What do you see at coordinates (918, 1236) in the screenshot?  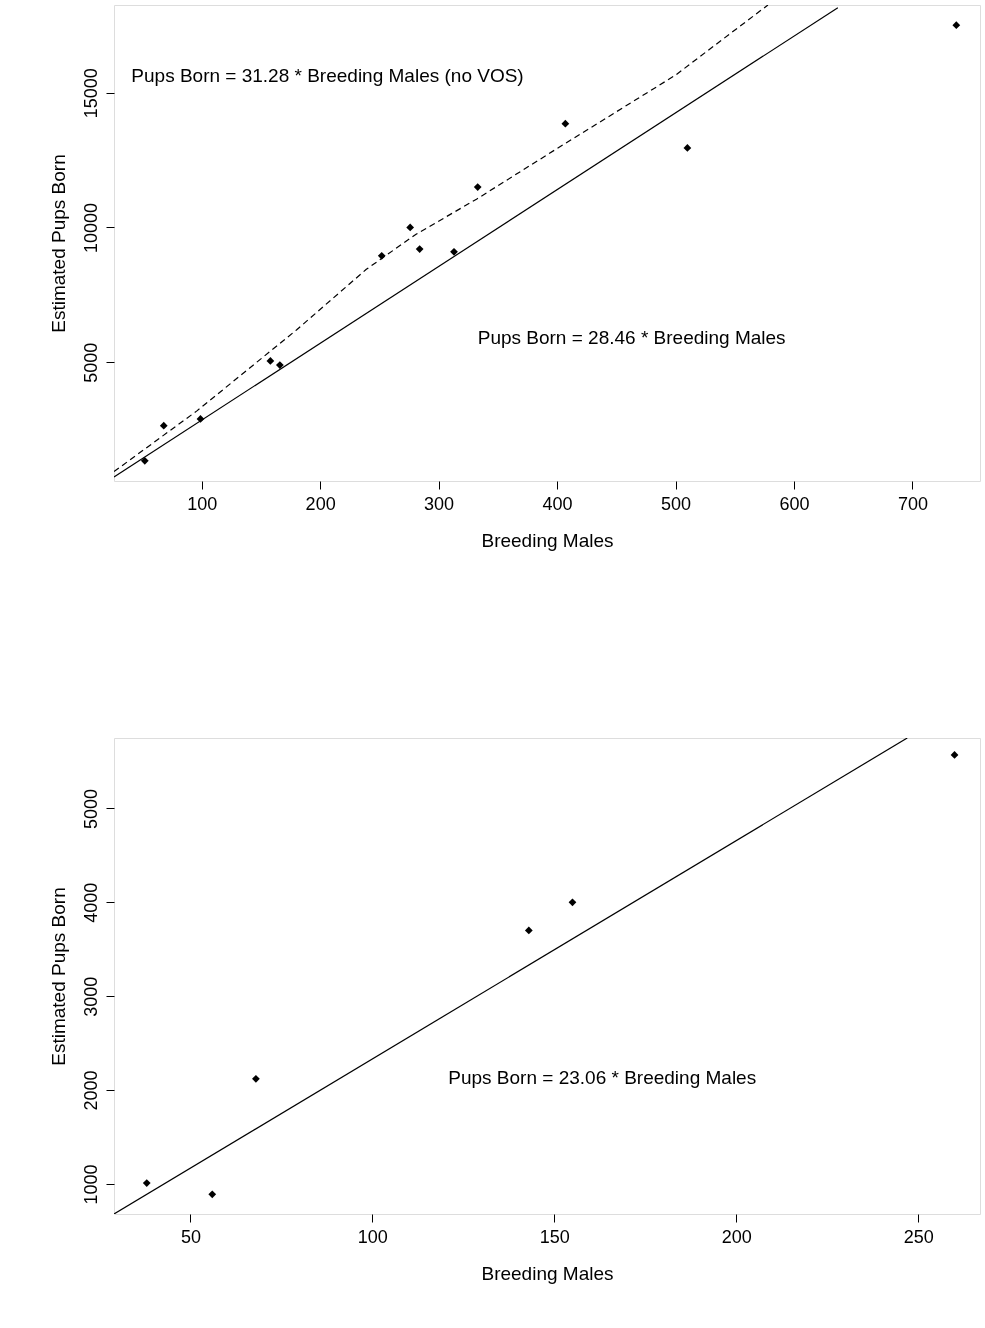 I see `x-tick-label: 250` at bounding box center [918, 1236].